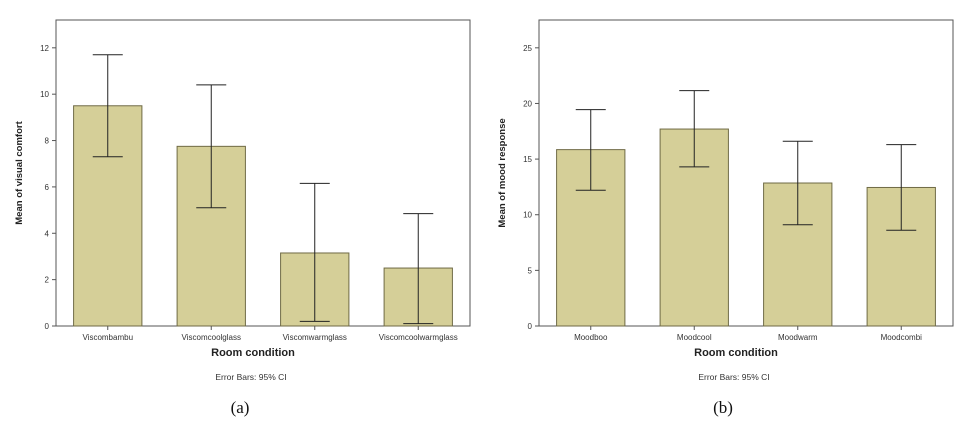  Describe the element at coordinates (502, 172) in the screenshot. I see `y-axis-title: Mean of mood response` at that location.